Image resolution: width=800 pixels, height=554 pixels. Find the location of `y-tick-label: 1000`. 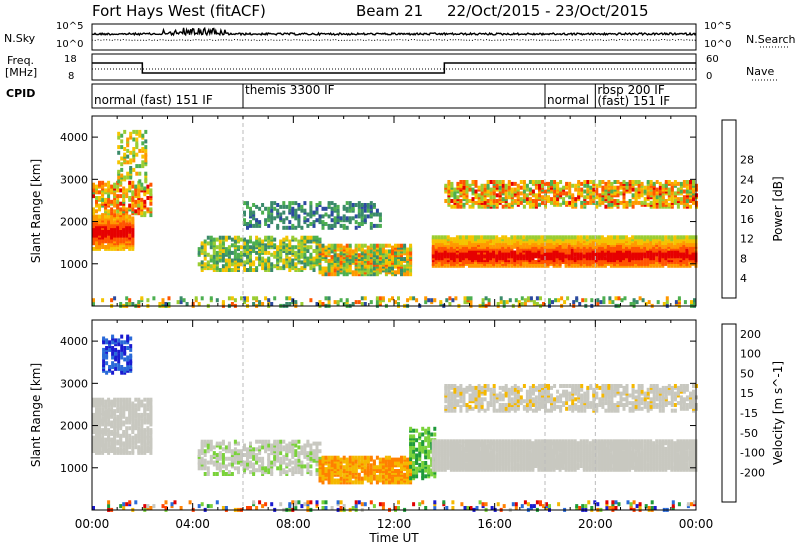

y-tick-label: 1000 is located at coordinates (74, 264).